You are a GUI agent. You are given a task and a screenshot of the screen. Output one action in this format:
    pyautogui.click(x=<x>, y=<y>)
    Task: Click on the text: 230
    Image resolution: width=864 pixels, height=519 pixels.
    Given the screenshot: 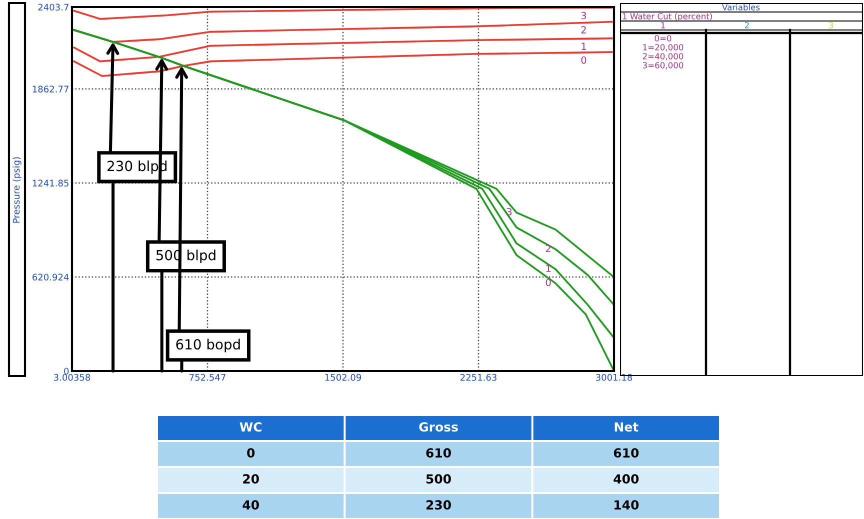 What is the action you would take?
    pyautogui.click(x=438, y=505)
    